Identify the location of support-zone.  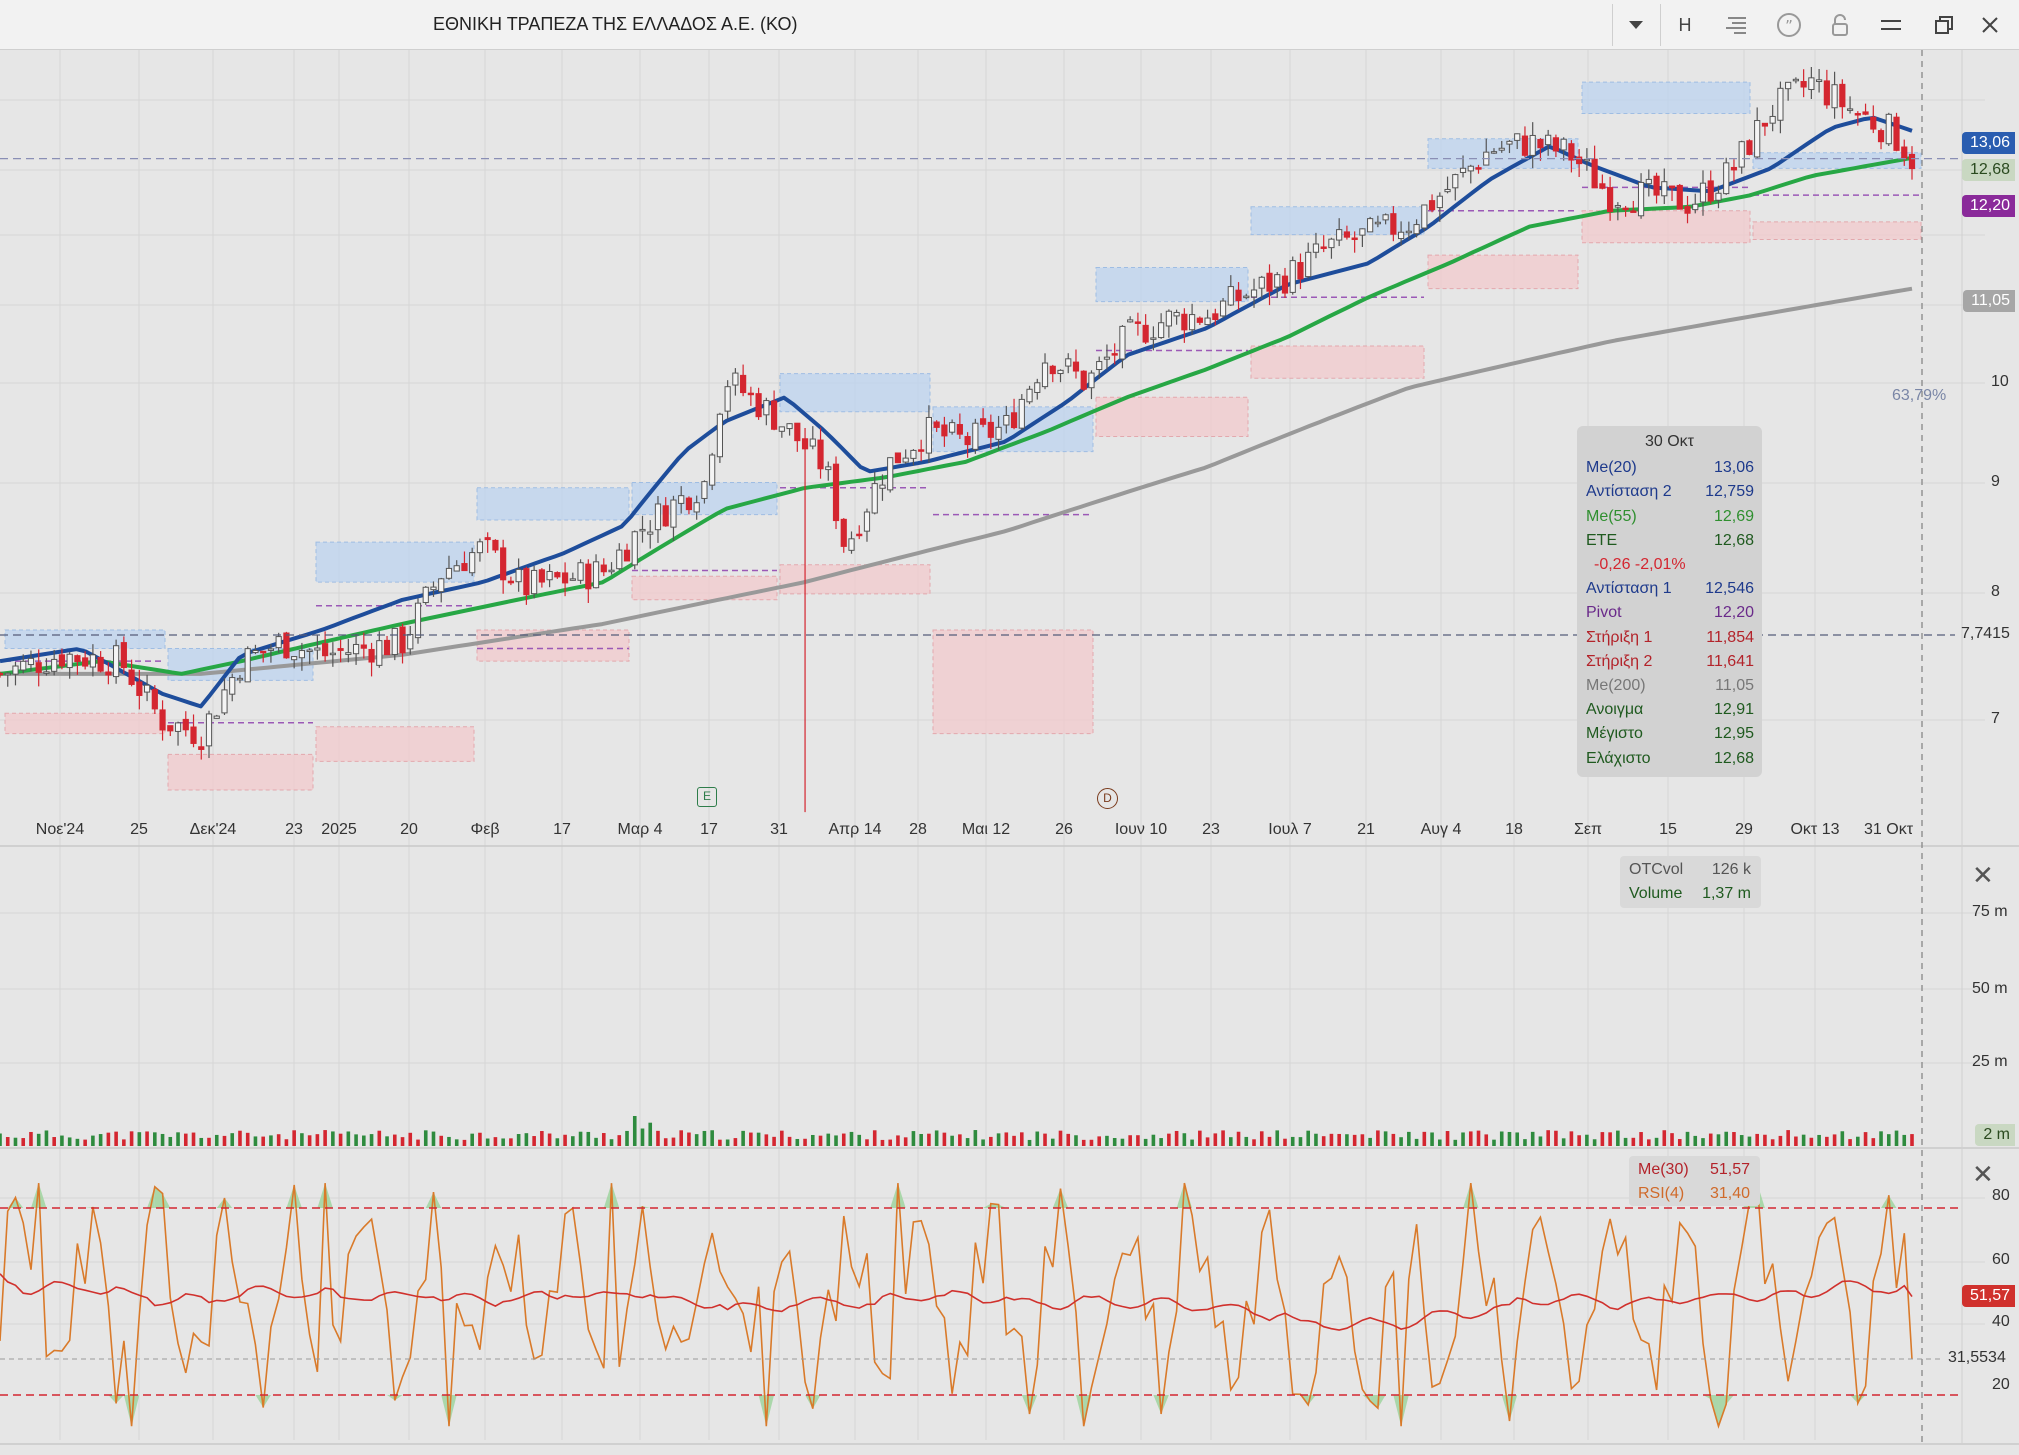
(1837, 231).